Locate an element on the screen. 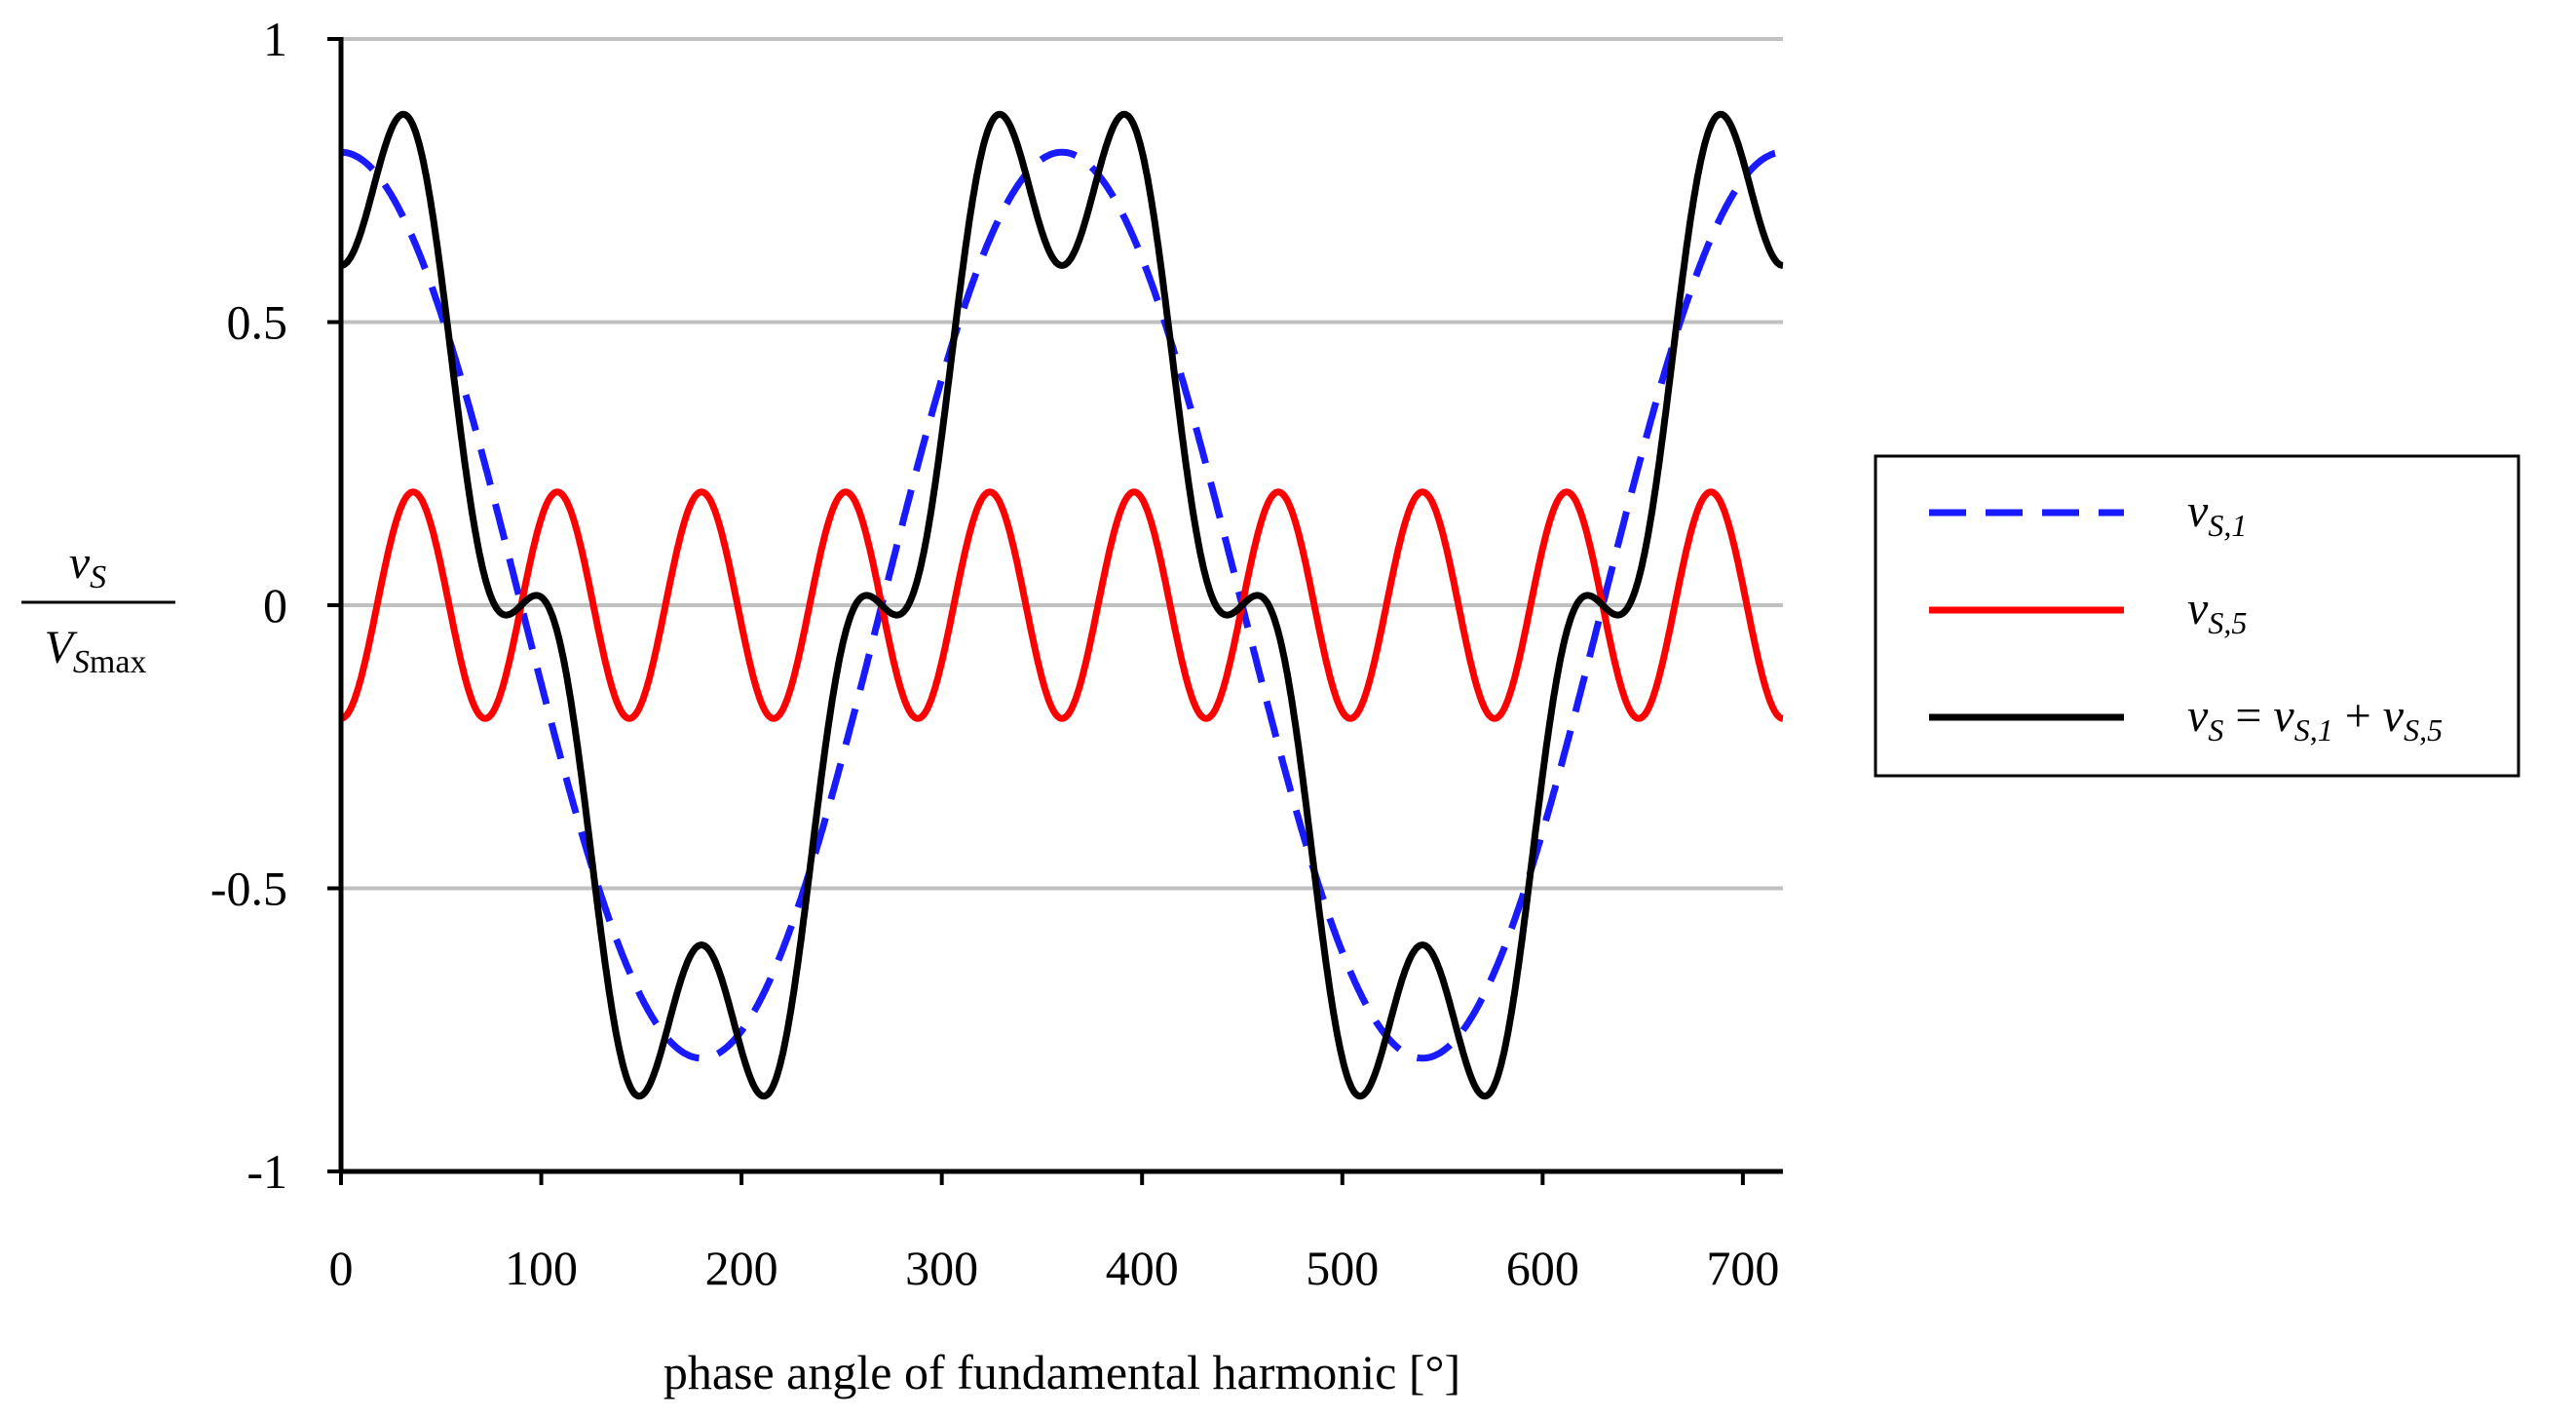 This screenshot has width=2576, height=1418. x-tick-label-7: 700 is located at coordinates (1742, 1268).